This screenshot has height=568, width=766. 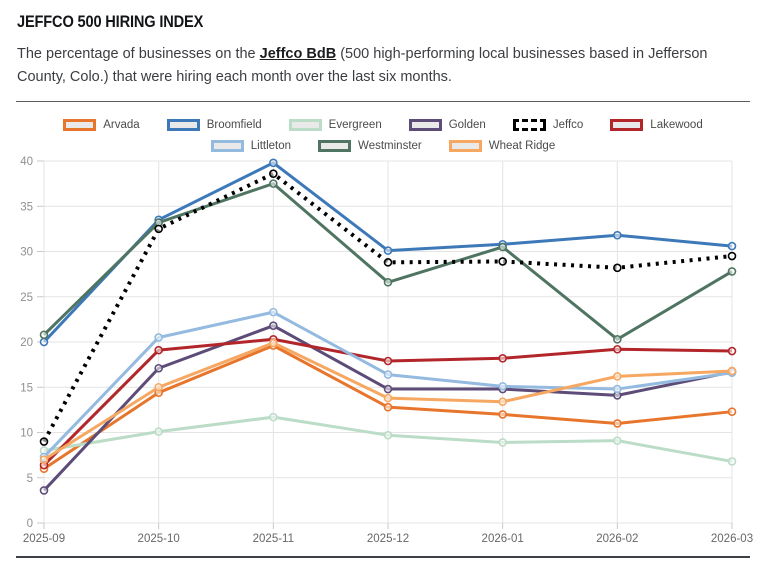 I want to click on page-title: JEFFCO 500 HIRING INDEX, so click(x=110, y=21).